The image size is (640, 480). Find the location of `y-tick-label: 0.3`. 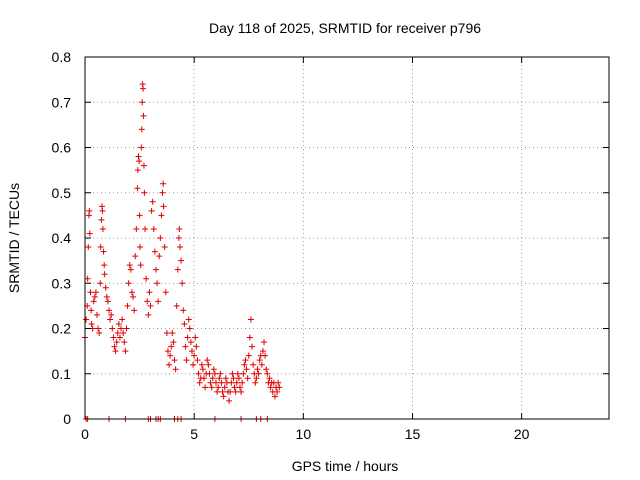

y-tick-label: 0.3 is located at coordinates (62, 283).